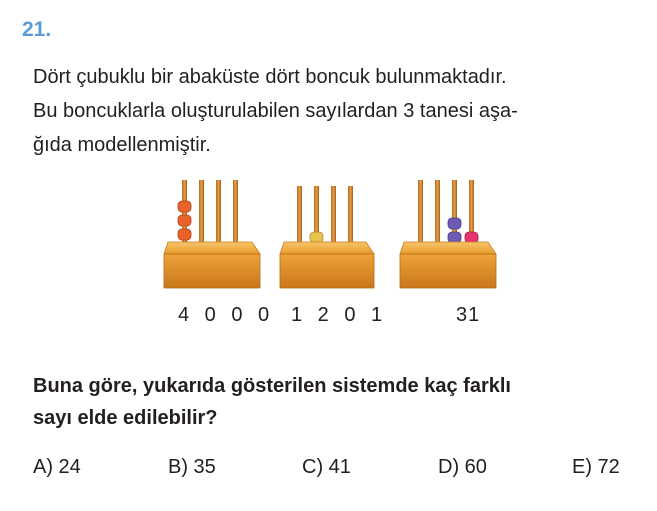  Describe the element at coordinates (462, 467) in the screenshot. I see `choice-d: D) 60` at that location.